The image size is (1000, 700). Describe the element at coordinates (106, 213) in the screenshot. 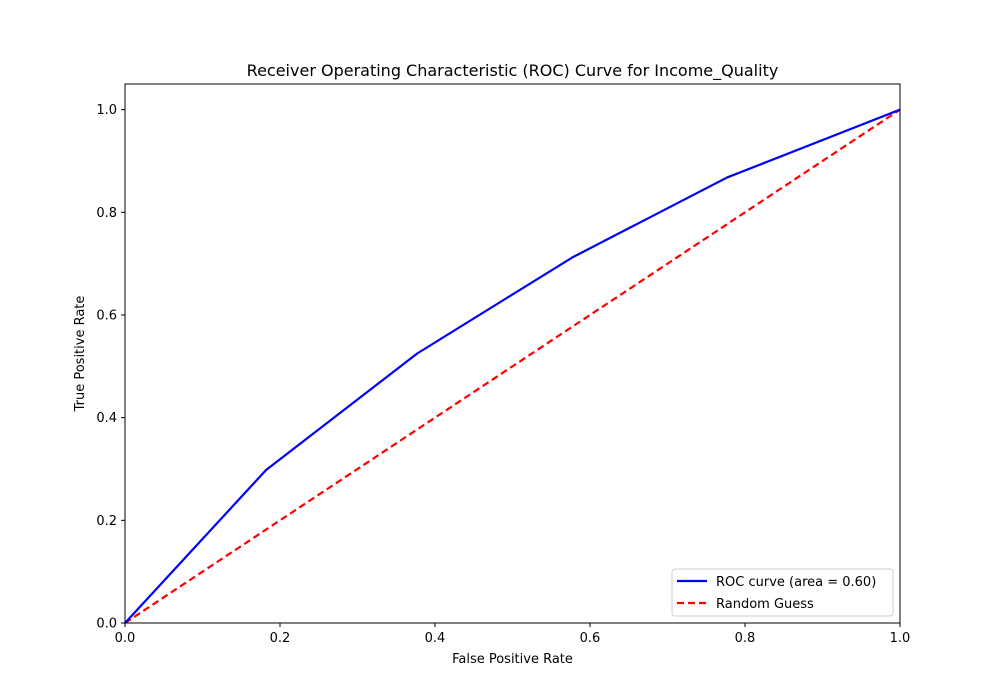

I see `y-tick-label: 0.8` at that location.